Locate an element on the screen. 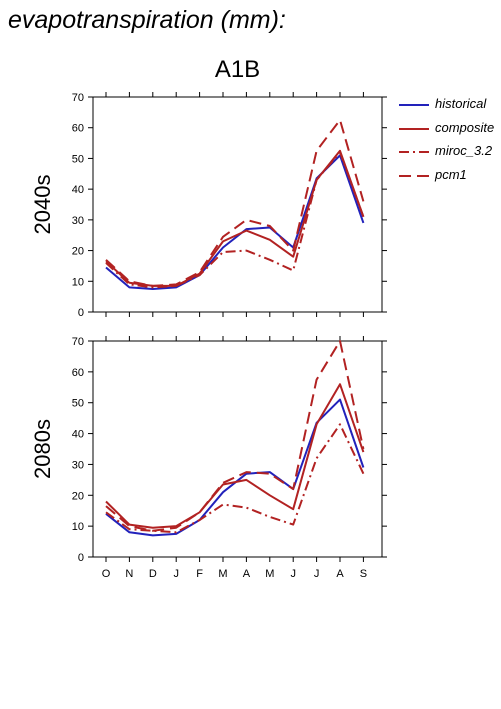 The height and width of the screenshot is (709, 501). legend: historical composite miroc_3.2 pcm1 is located at coordinates (449, 143).